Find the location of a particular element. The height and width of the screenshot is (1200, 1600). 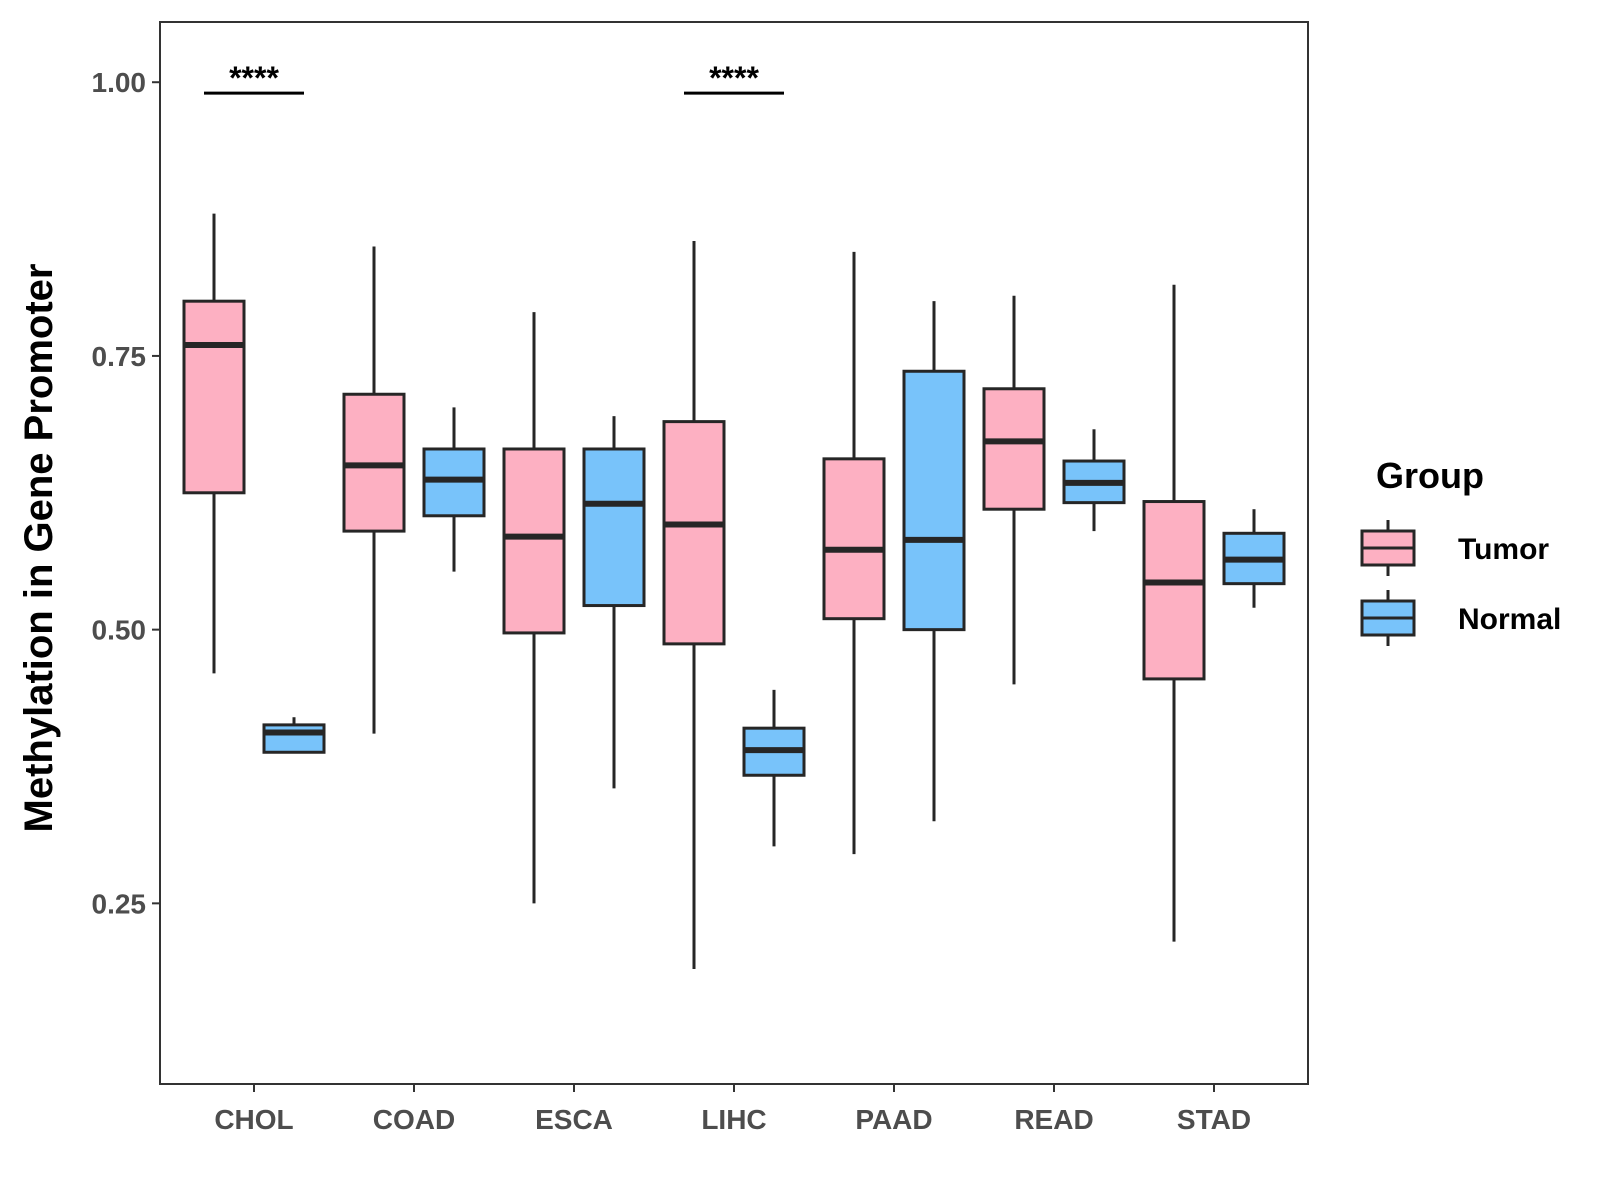

box-normal-paad is located at coordinates (934, 561).